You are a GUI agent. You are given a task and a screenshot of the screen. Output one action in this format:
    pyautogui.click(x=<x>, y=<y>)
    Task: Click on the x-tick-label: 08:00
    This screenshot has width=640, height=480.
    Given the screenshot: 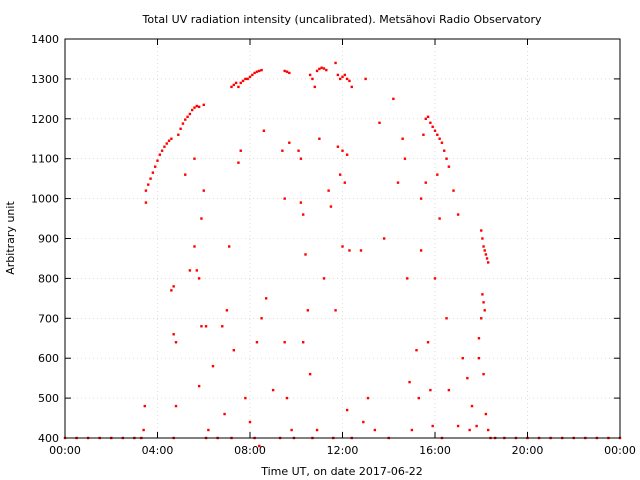 What is the action you would take?
    pyautogui.click(x=250, y=450)
    